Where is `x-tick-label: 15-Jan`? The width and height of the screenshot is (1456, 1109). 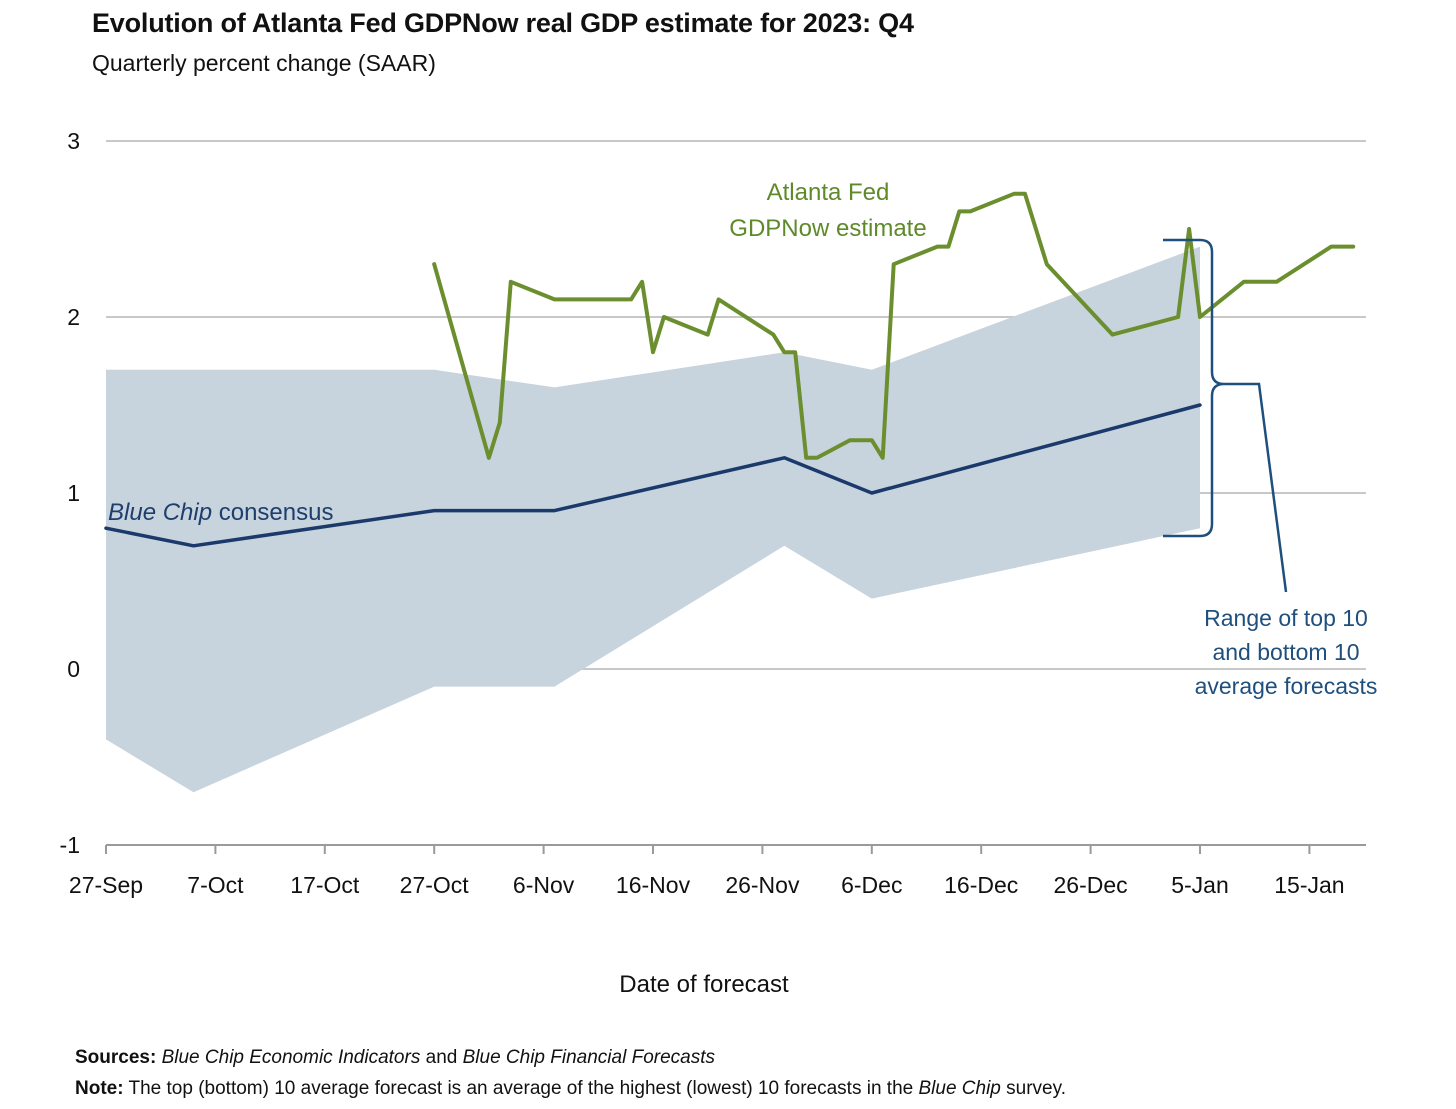
x-tick-label: 15-Jan is located at coordinates (1309, 885).